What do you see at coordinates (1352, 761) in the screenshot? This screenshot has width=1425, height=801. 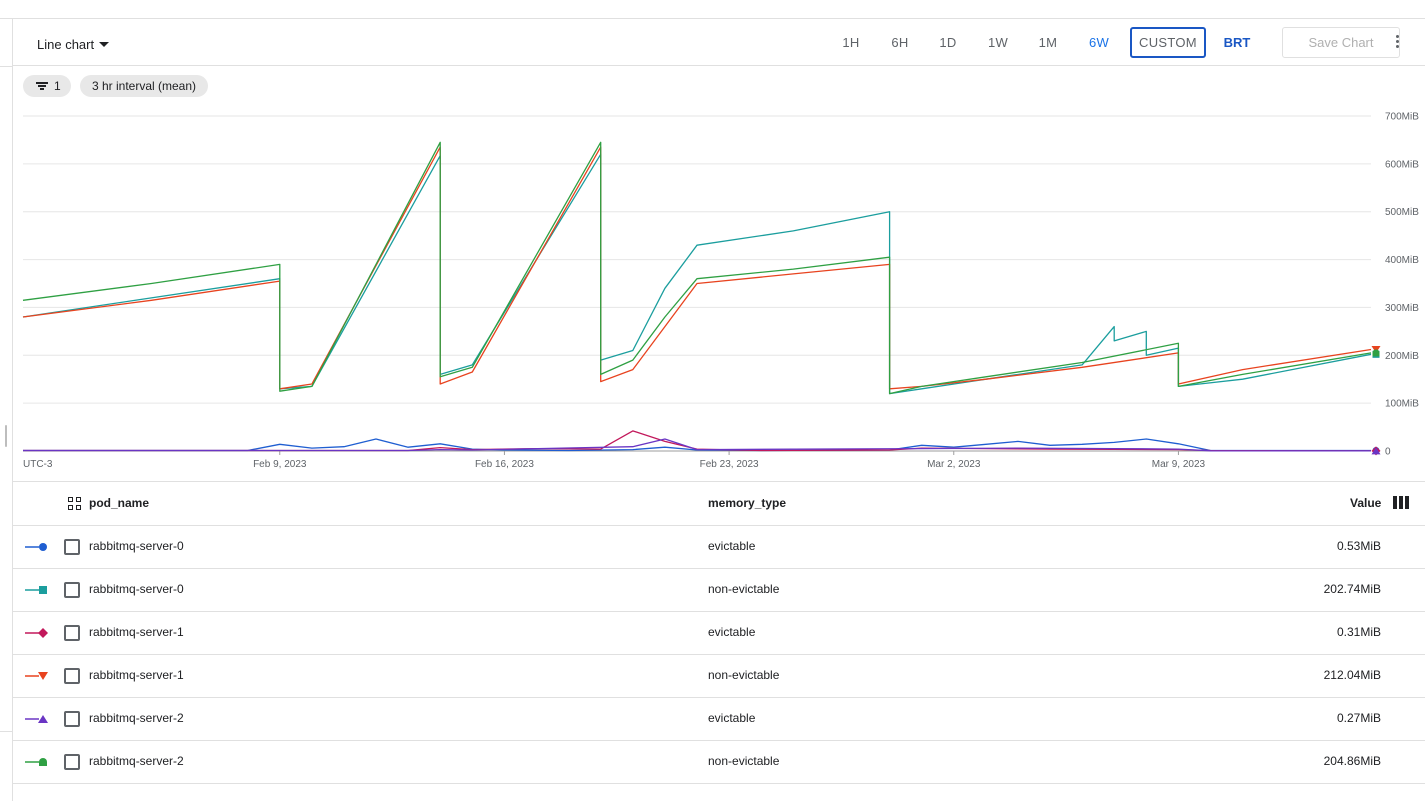 I see `value-cell: 204.86MiB` at bounding box center [1352, 761].